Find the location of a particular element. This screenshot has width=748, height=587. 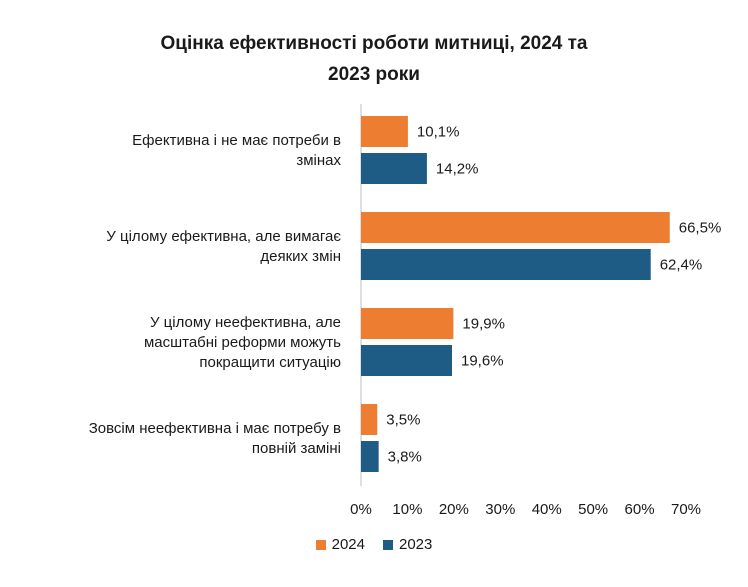

legend-swatch-2023 is located at coordinates (388, 544).